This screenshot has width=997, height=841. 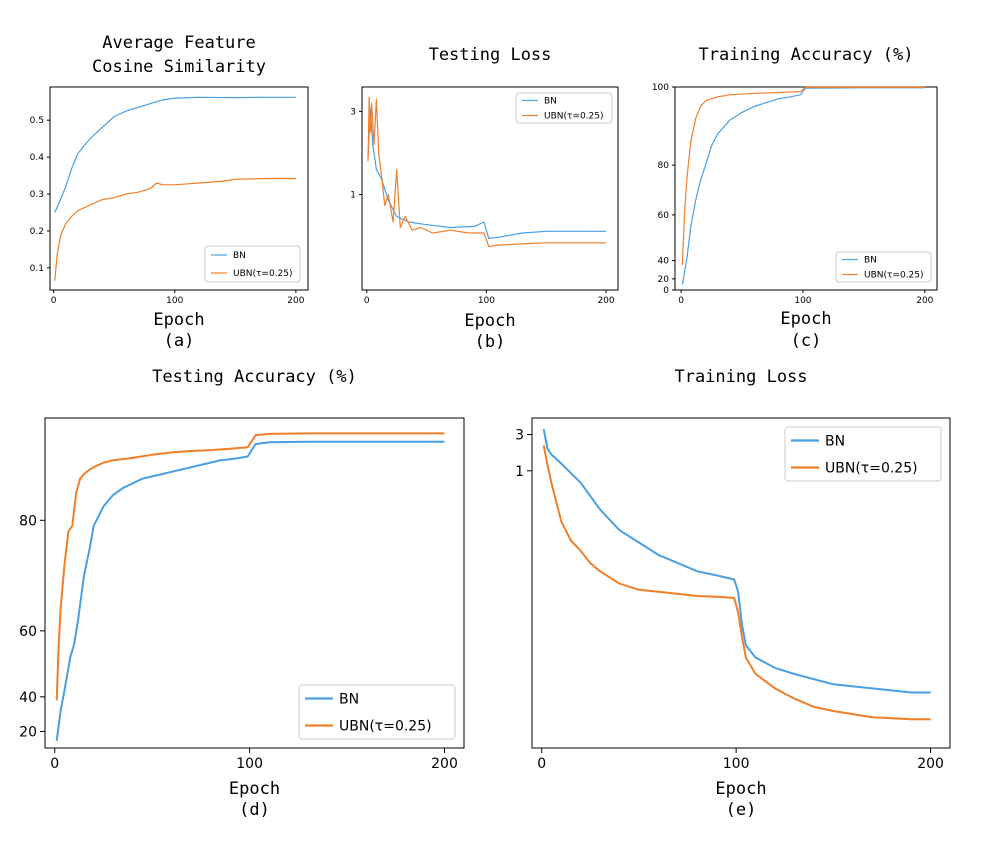 I want to click on y-tick-label: 0.3, so click(x=37, y=195).